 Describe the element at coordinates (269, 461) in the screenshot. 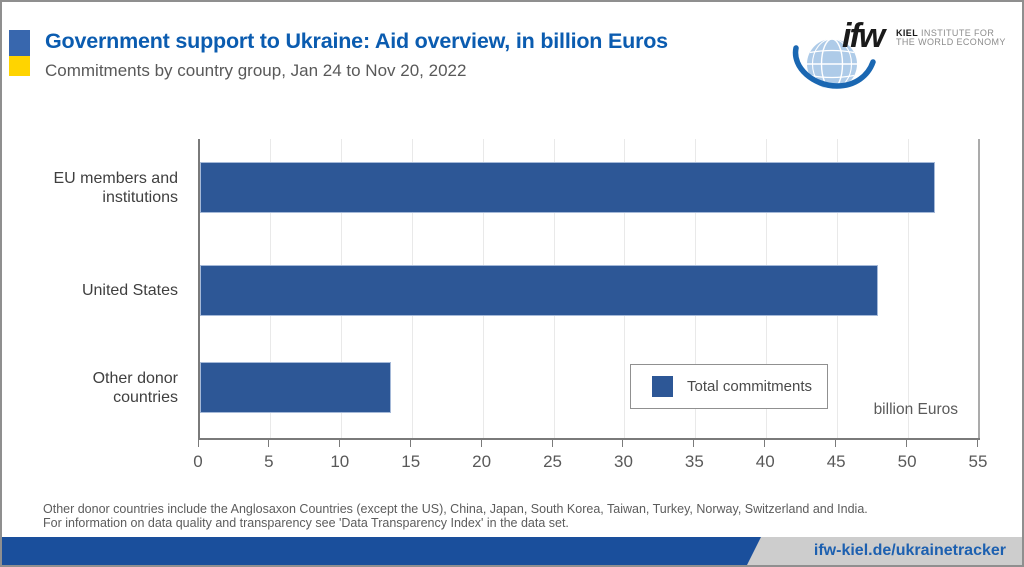

I see `tick-label: 5` at that location.